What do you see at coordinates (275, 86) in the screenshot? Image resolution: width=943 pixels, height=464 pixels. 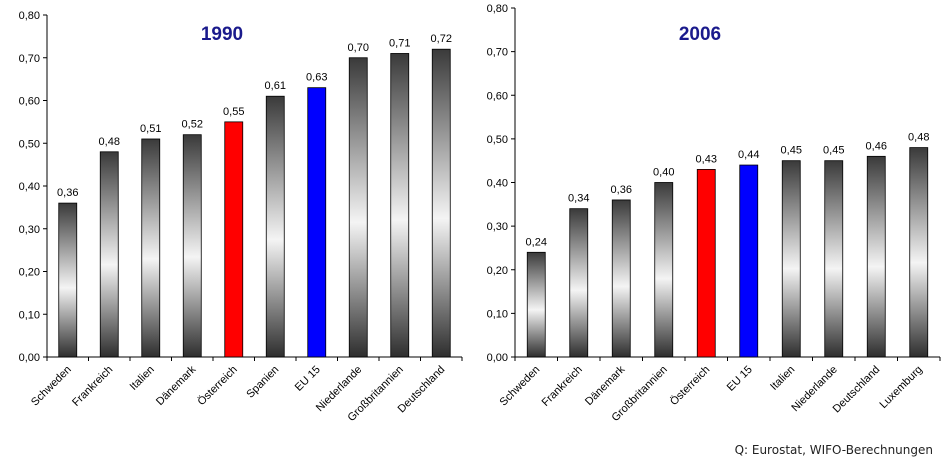 I see `bar-value-label: 0,61` at bounding box center [275, 86].